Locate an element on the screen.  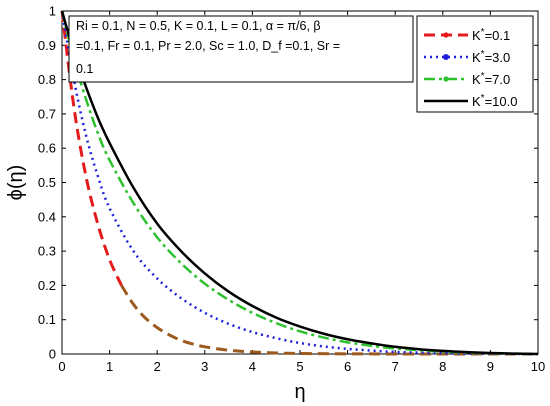
y-tick-label: 0.4 is located at coordinates (47, 216).